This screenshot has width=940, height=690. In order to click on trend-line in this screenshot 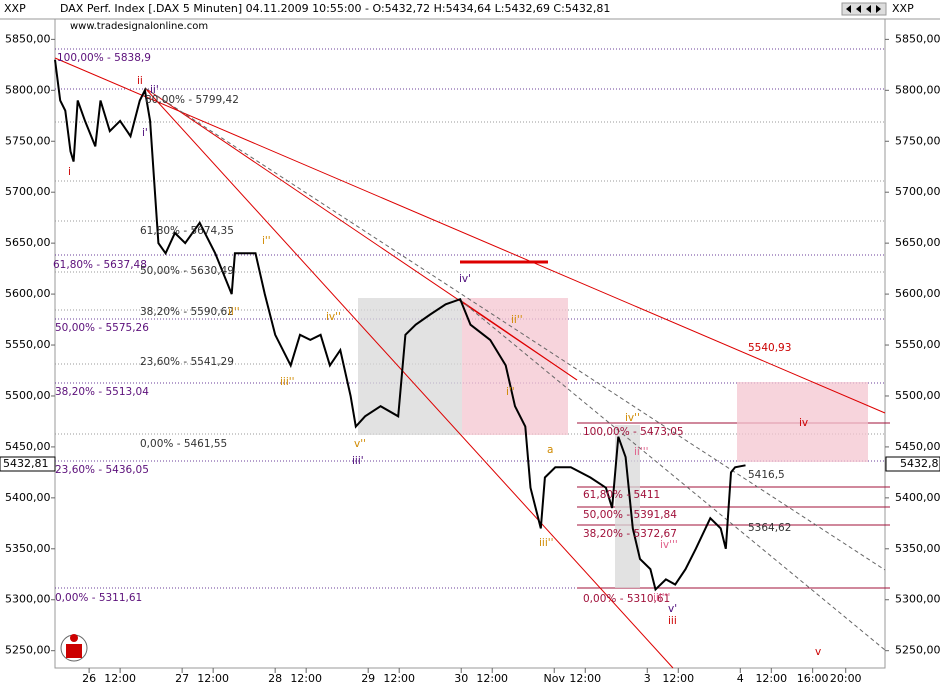, I will do `click(518, 340)`.